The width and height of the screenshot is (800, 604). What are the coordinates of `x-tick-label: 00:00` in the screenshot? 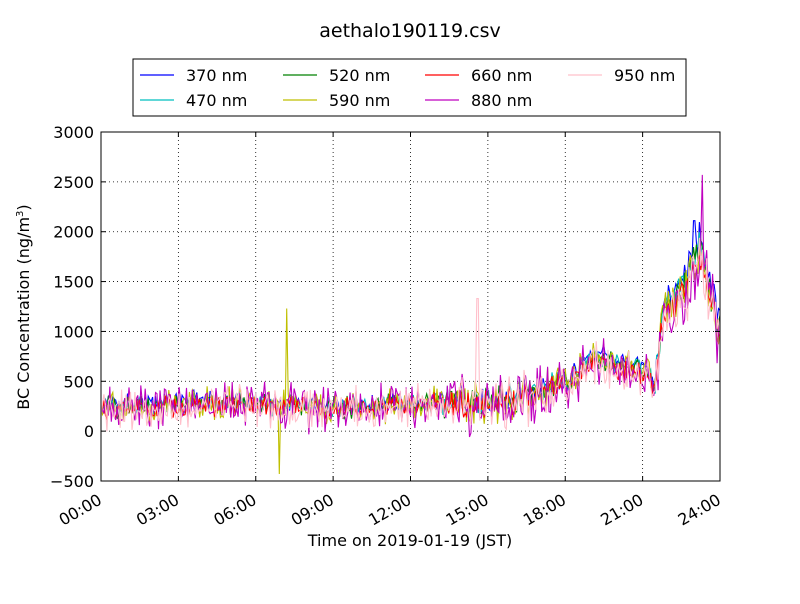 It's located at (80, 510).